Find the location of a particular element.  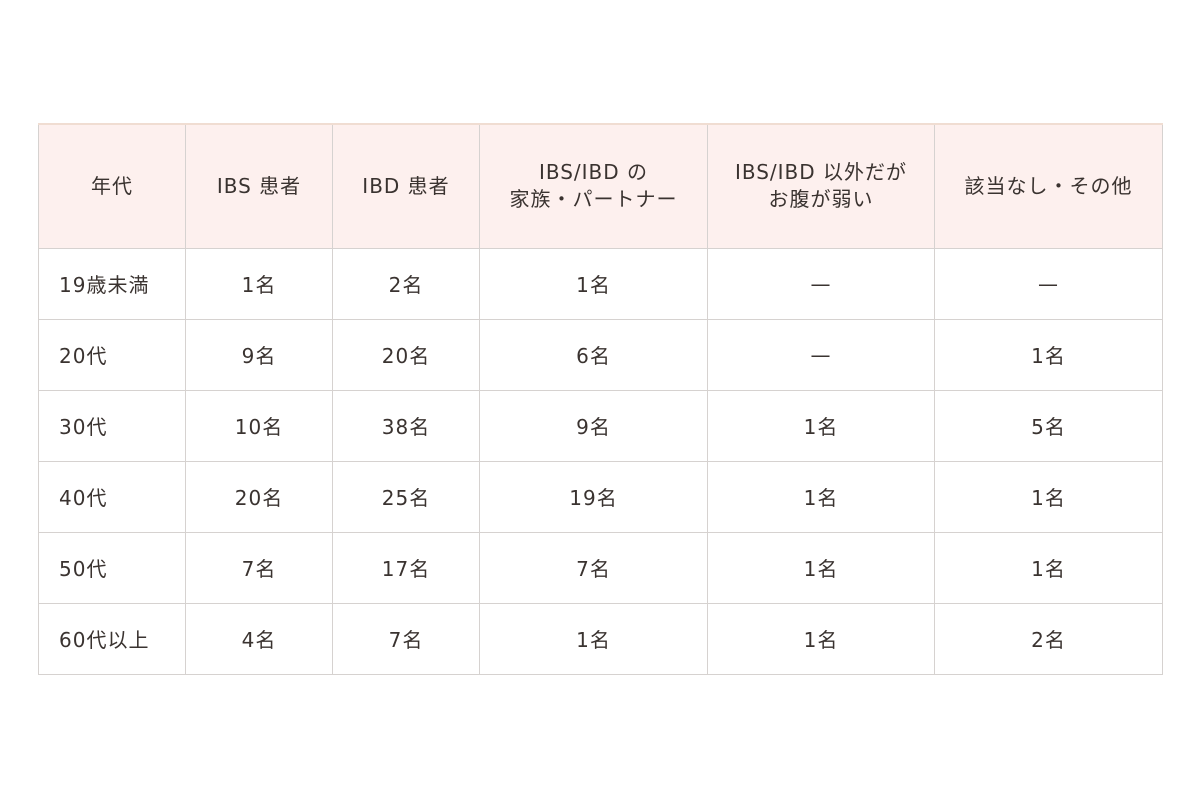

age-group-cell: 20代 is located at coordinates (112, 354).